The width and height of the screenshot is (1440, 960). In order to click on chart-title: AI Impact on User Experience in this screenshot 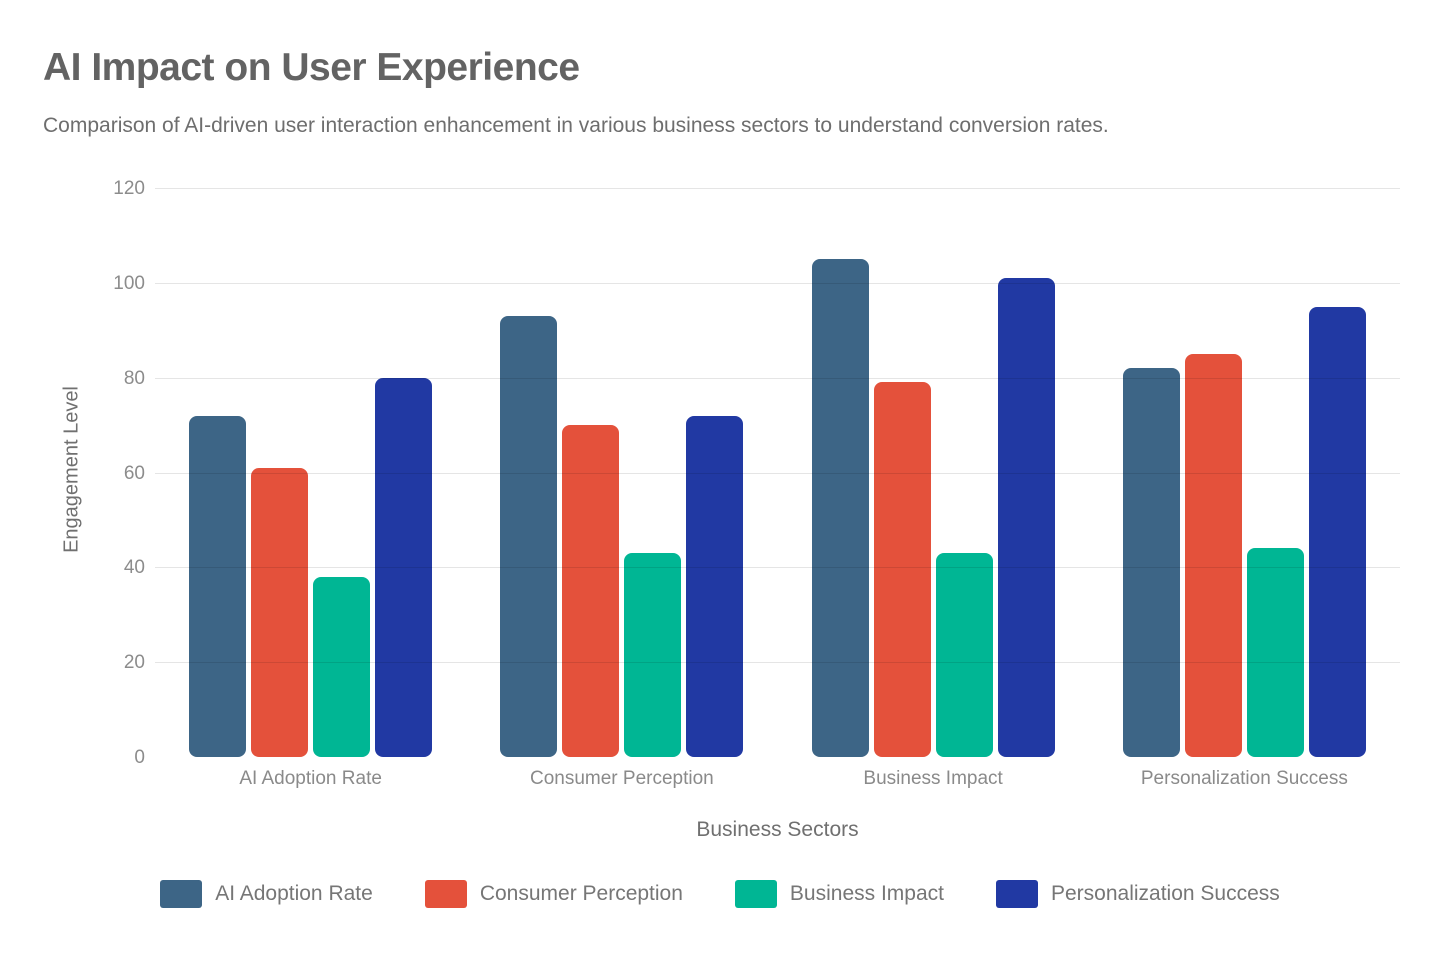, I will do `click(311, 67)`.